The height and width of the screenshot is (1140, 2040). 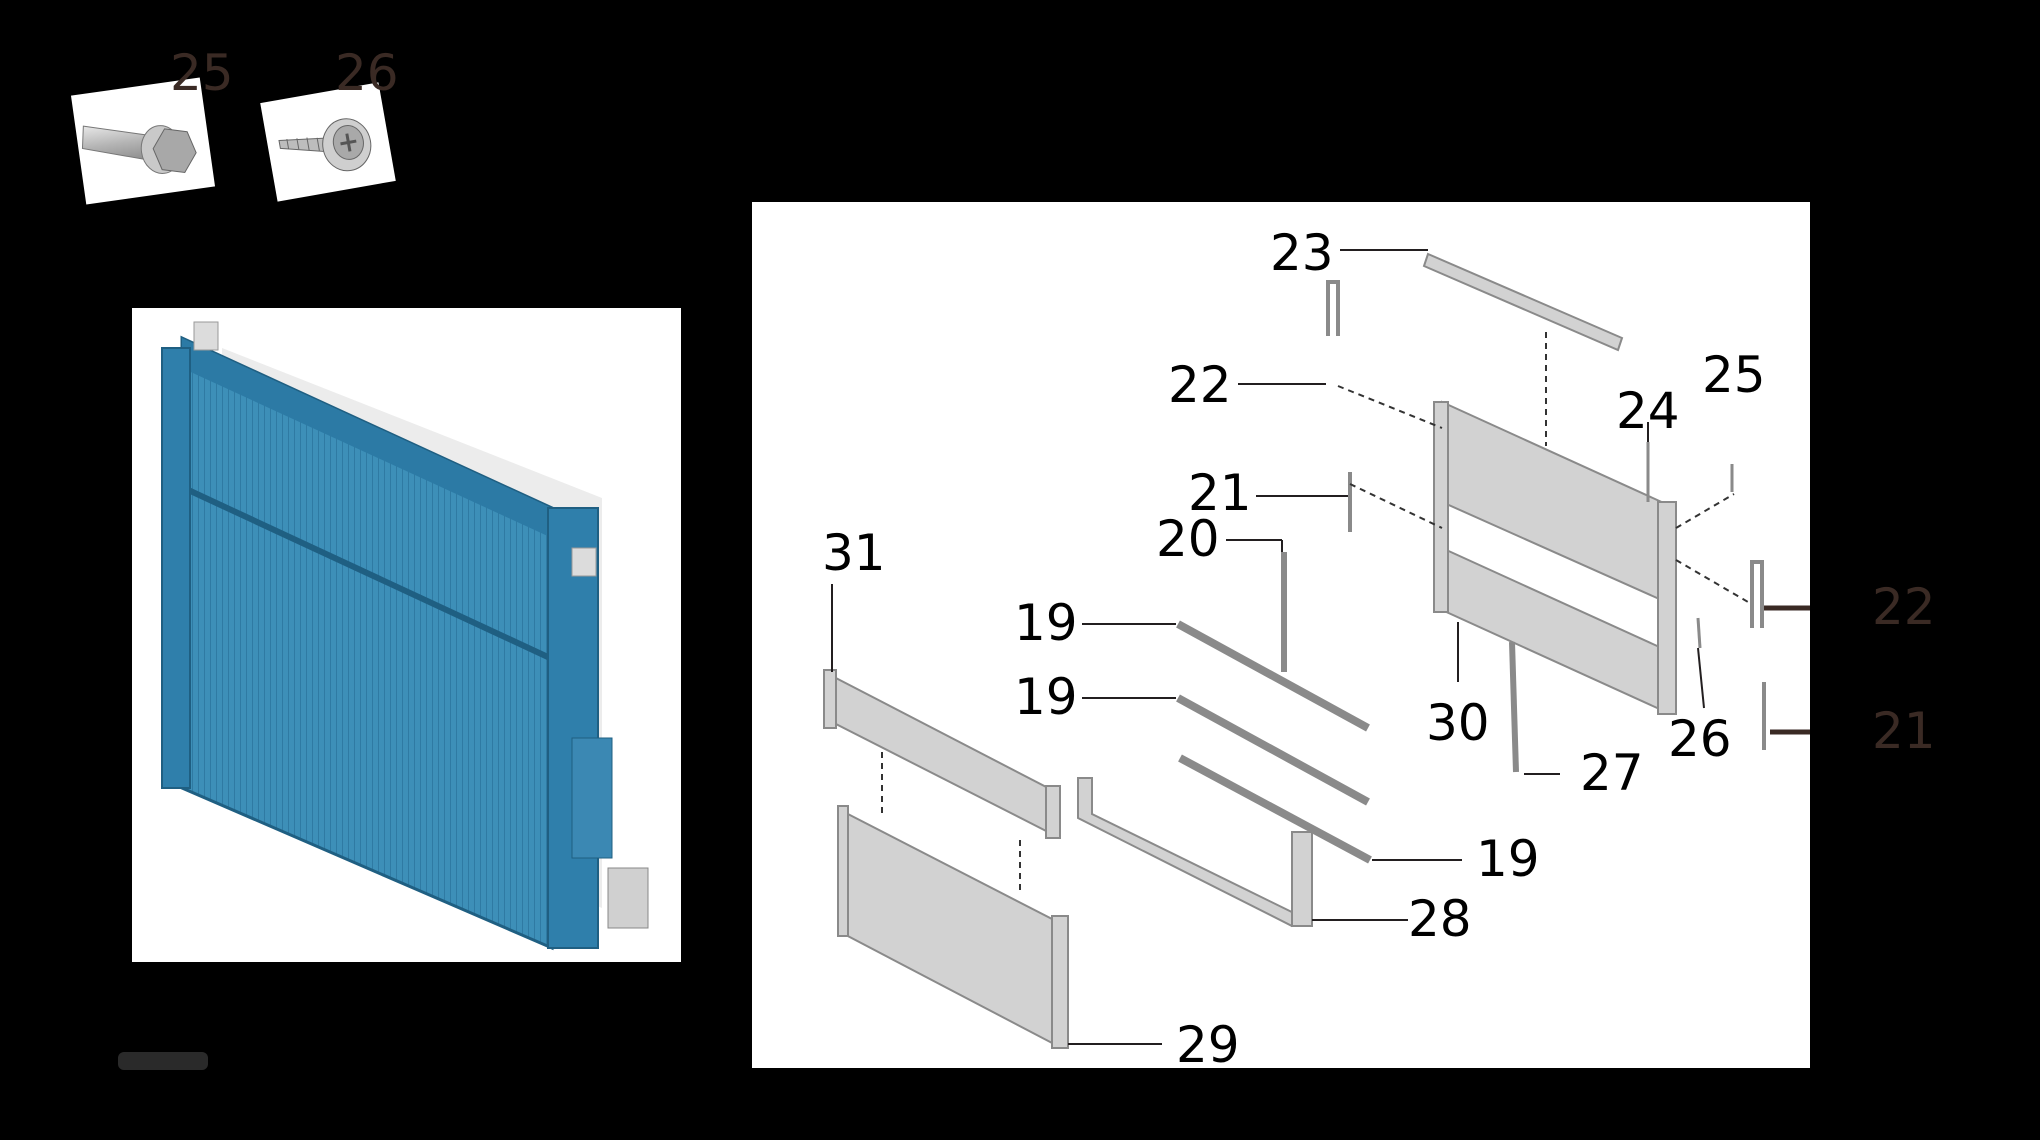 What do you see at coordinates (1734, 375) in the screenshot?
I see `callout-25-panel: 25` at bounding box center [1734, 375].